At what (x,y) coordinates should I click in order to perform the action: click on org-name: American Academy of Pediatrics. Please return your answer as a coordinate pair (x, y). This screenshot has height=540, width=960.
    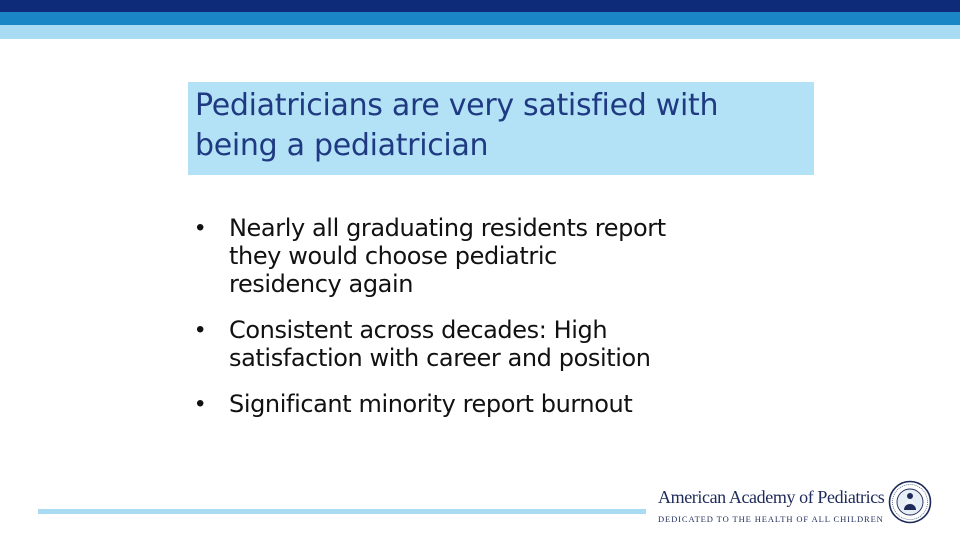
    Looking at the image, I should click on (771, 497).